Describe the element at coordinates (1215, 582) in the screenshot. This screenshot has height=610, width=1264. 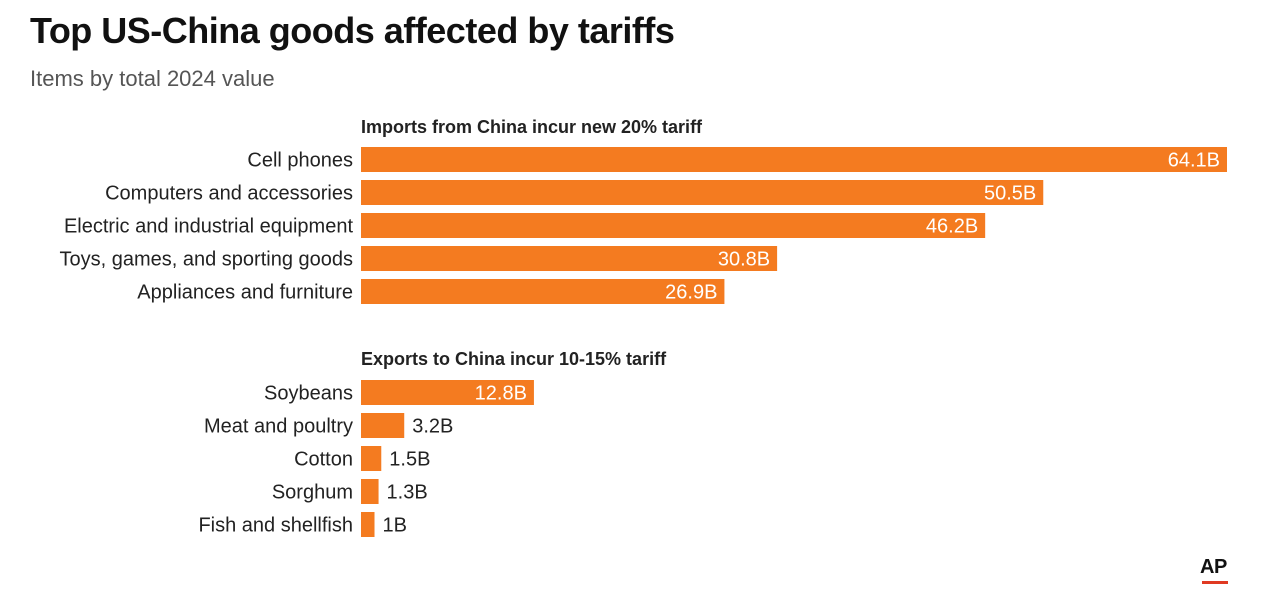
I see `ap-logo-accent` at that location.